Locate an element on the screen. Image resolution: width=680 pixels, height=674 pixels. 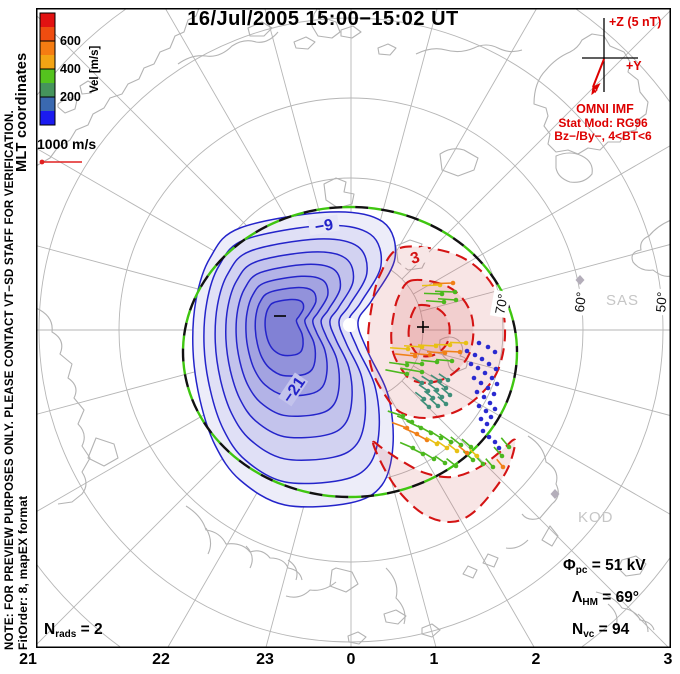
mlt-axis-label: 1 is located at coordinates (434, 659).